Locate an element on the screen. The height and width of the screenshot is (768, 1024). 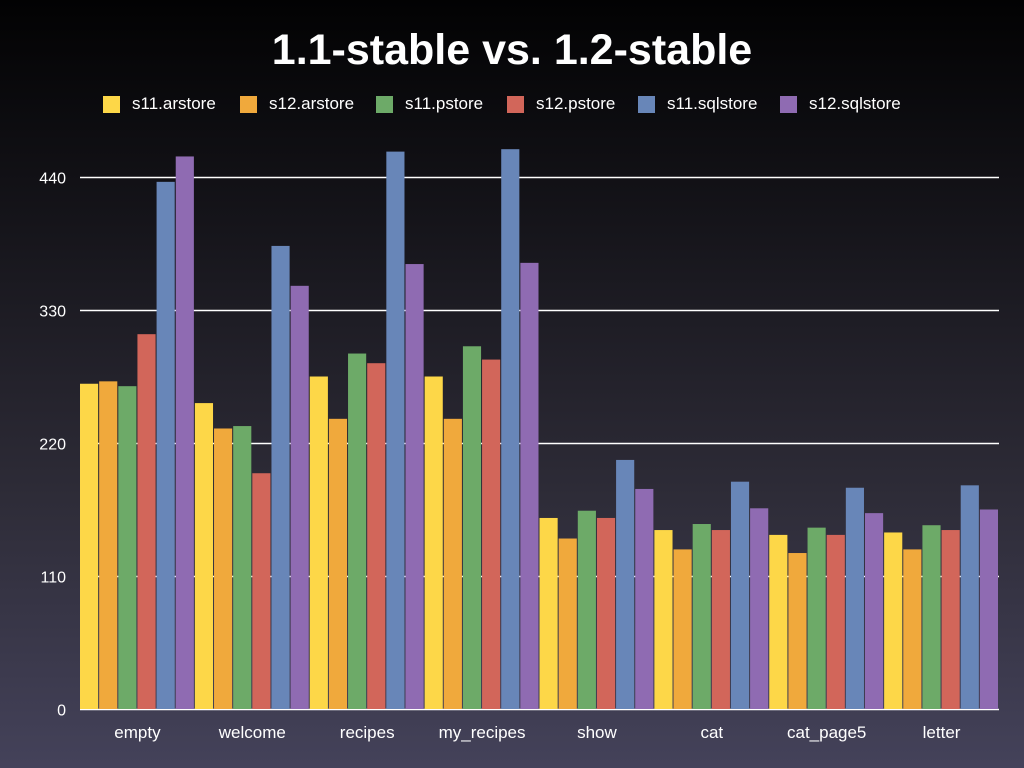
bar-s11-pstore-letter is located at coordinates (931, 617).